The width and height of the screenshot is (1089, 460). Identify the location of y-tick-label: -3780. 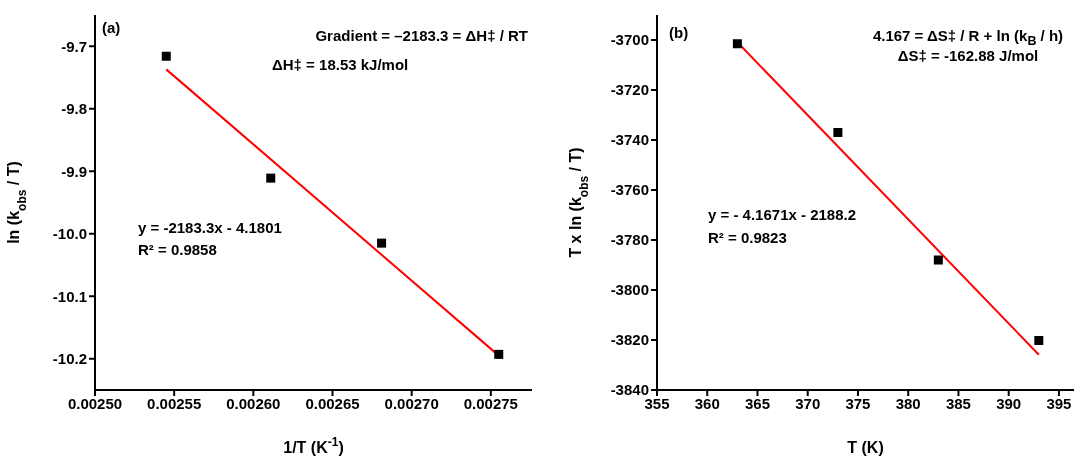
(629, 240).